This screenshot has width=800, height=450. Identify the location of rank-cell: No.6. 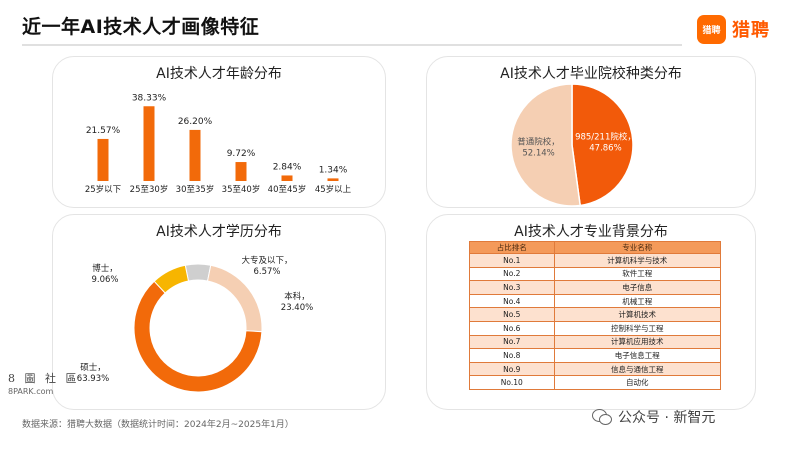
(512, 328).